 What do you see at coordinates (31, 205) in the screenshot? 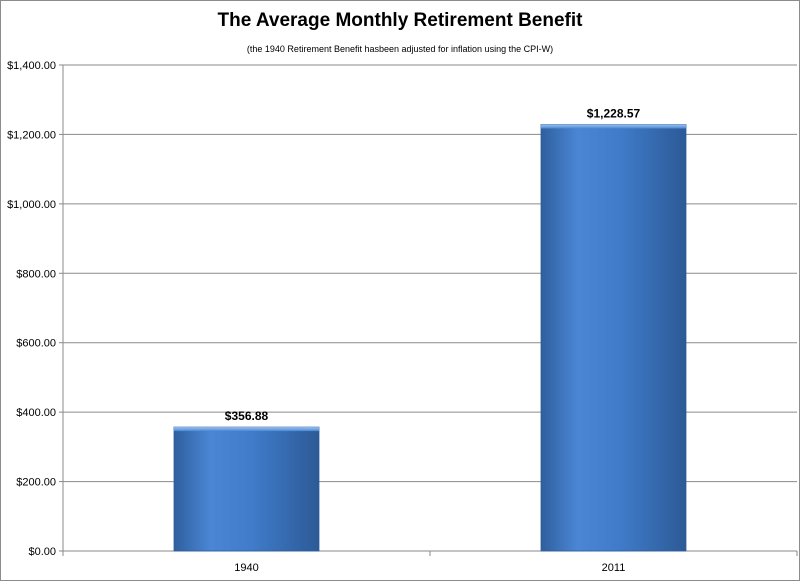
I see `y-tick-label: $1,000.00` at bounding box center [31, 205].